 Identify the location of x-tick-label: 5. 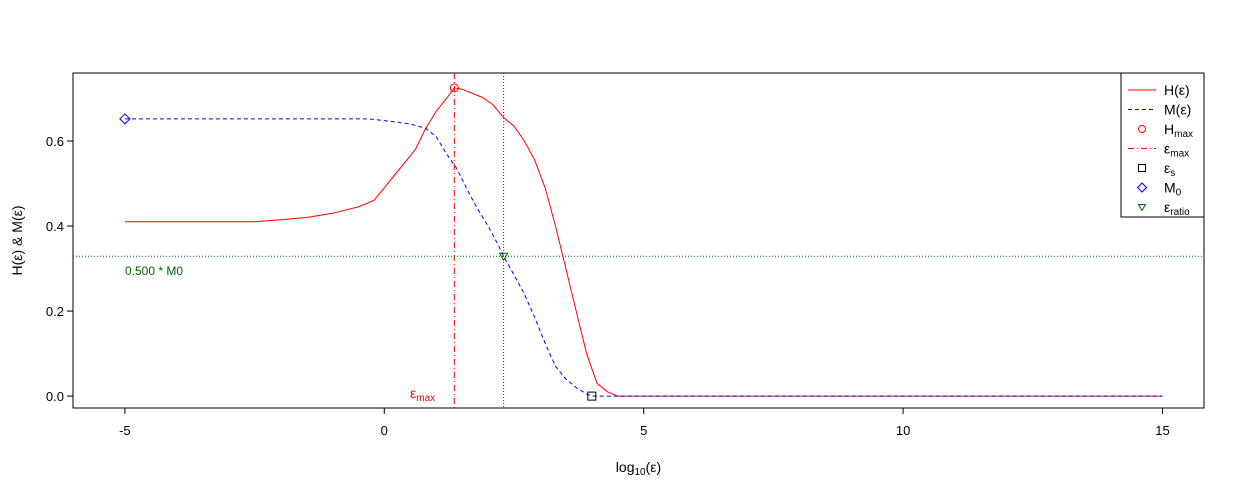
(643, 430).